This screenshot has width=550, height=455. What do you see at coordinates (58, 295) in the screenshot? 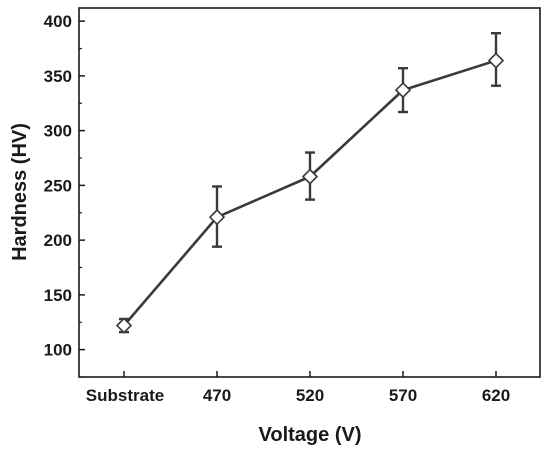
I see `y-tick-label: 150` at bounding box center [58, 295].